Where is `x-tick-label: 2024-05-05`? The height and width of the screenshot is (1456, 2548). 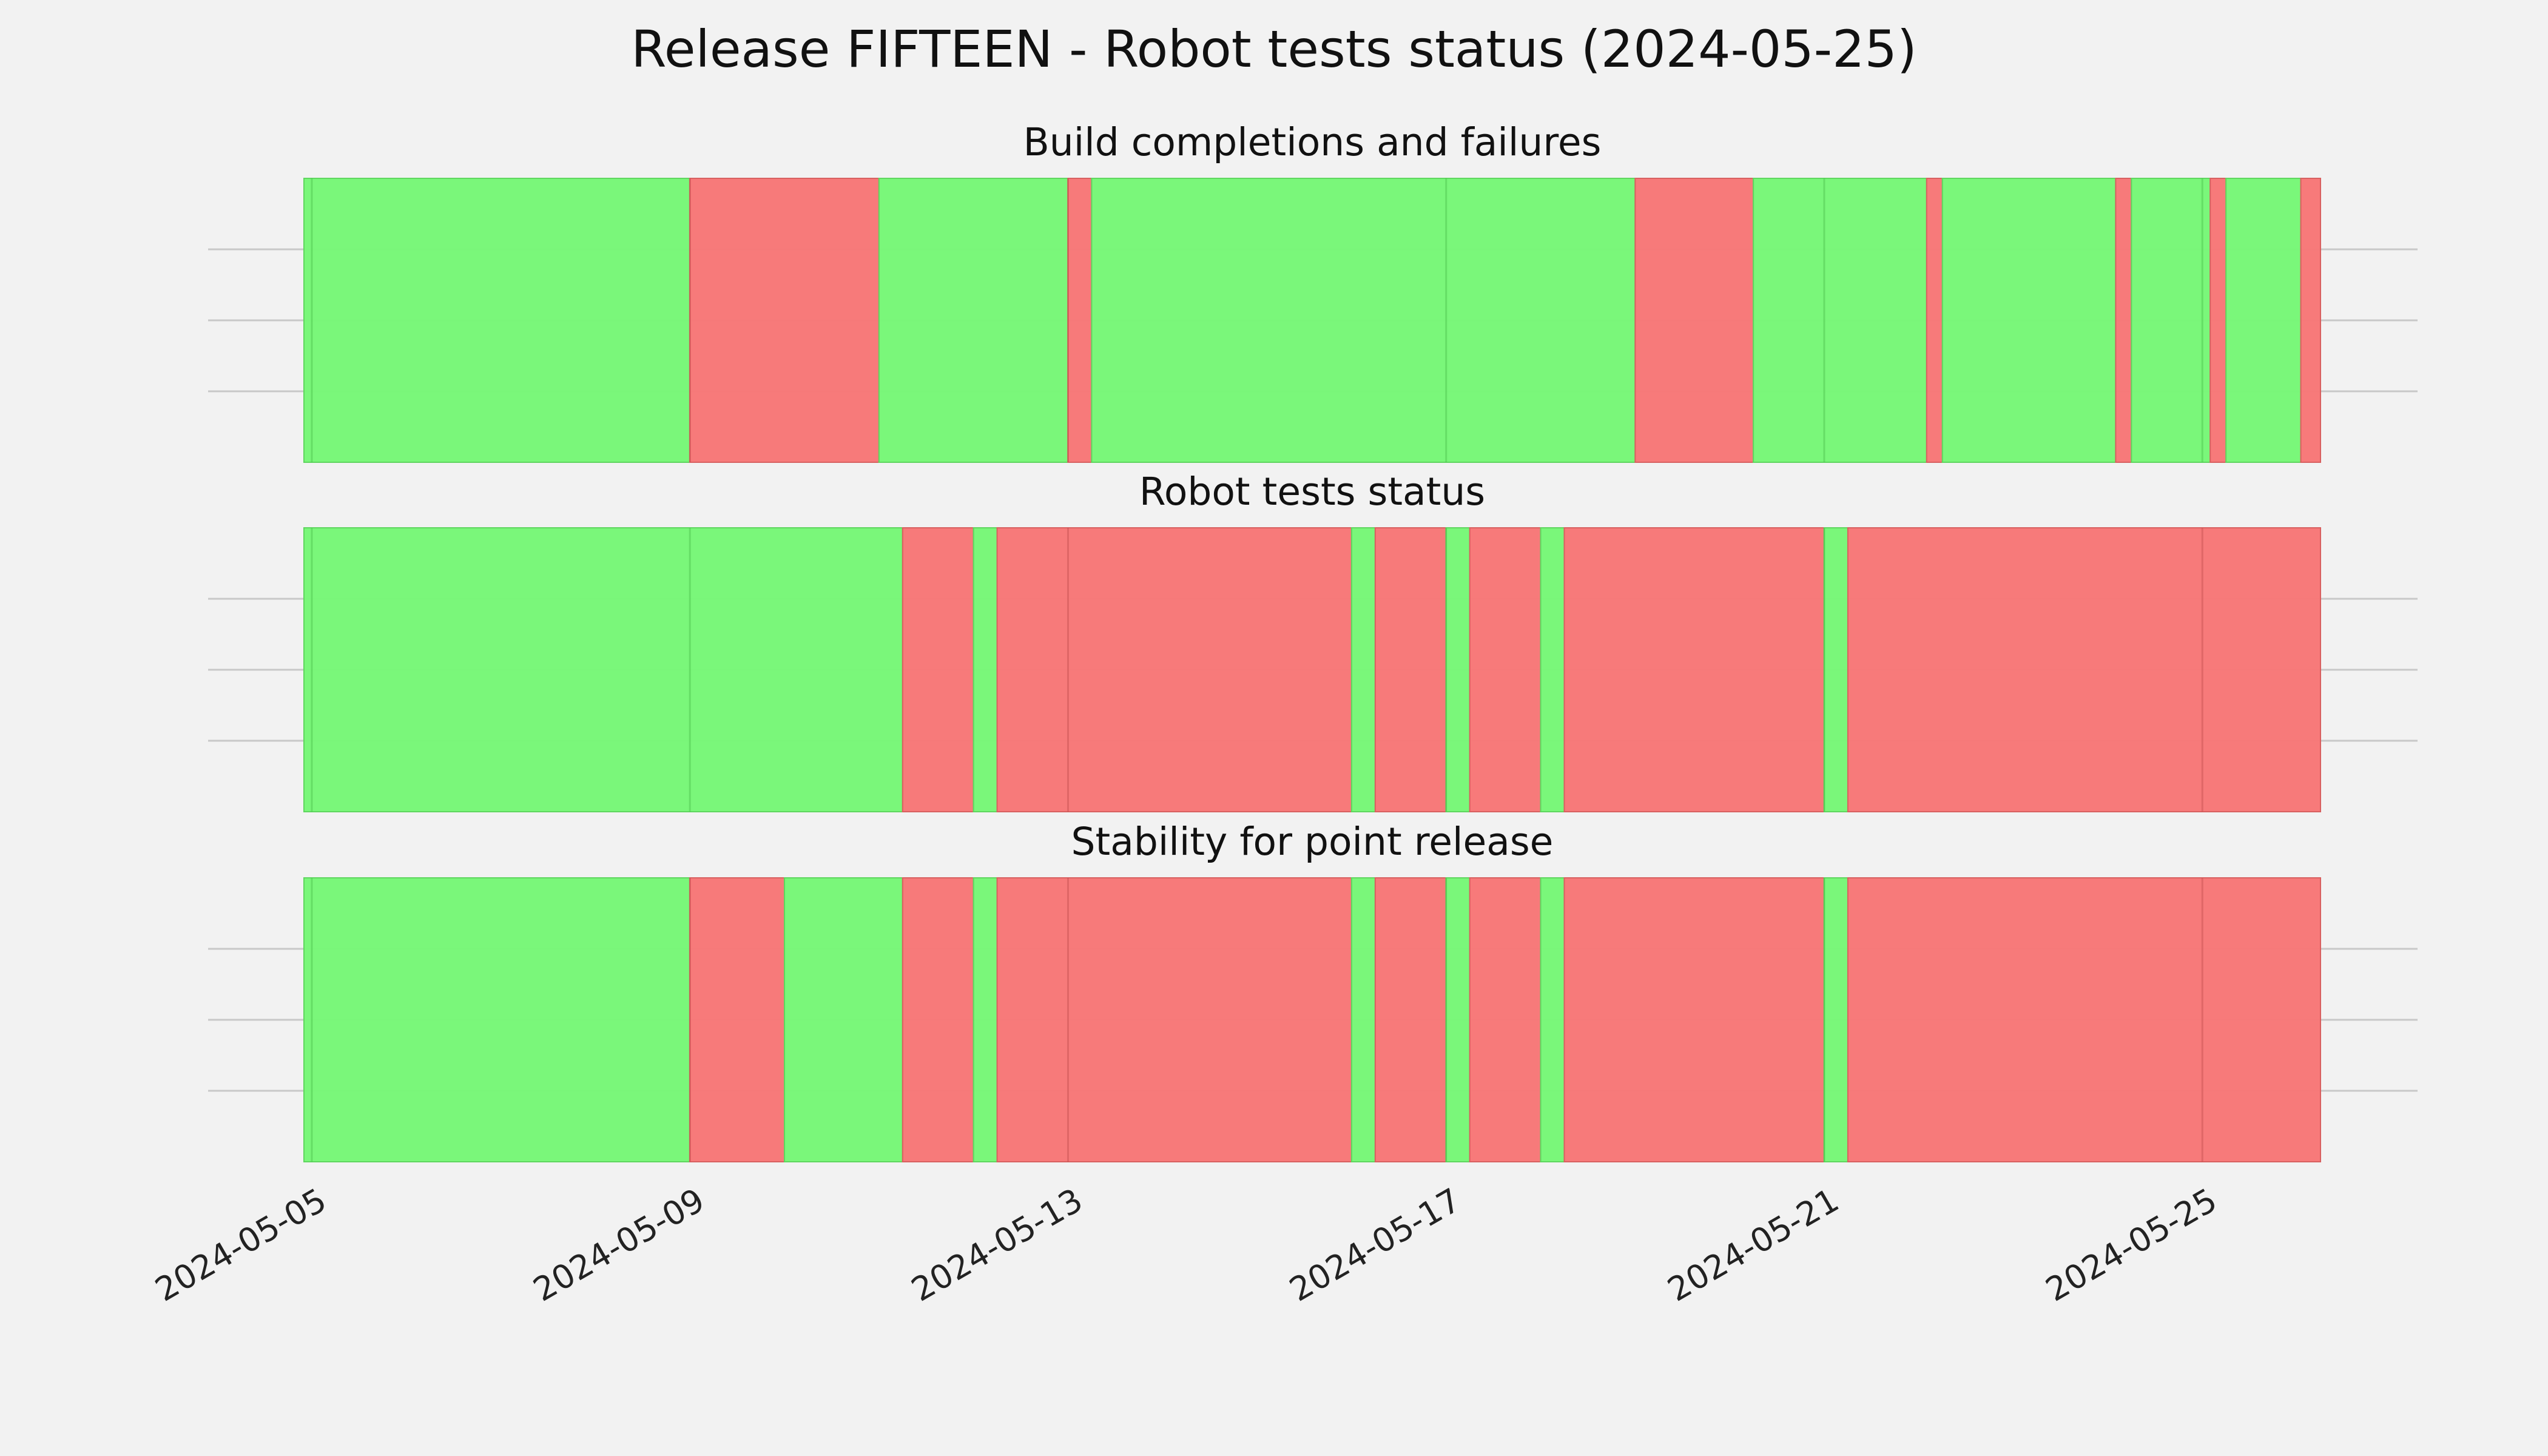 x-tick-label: 2024-05-05 is located at coordinates (240, 1245).